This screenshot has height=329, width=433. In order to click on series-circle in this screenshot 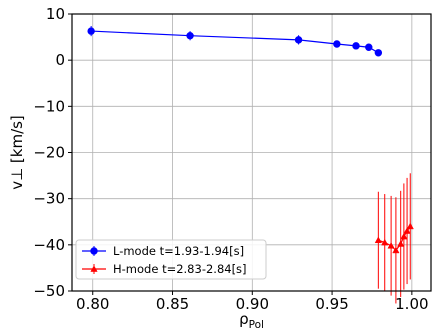, I will do `click(235, 41)`.